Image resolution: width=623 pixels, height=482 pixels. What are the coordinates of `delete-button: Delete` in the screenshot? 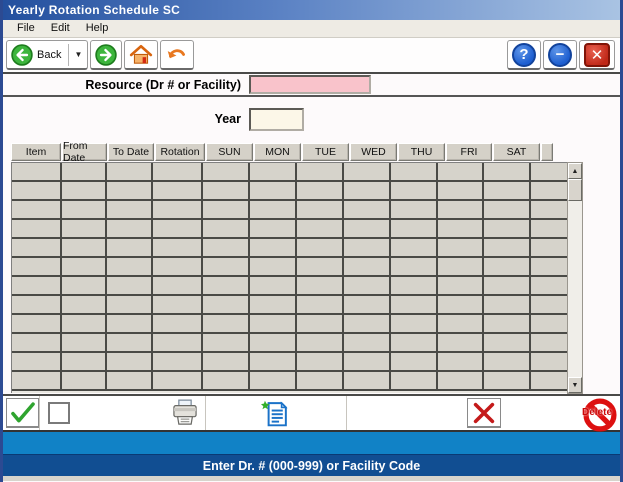 It's located at (600, 415).